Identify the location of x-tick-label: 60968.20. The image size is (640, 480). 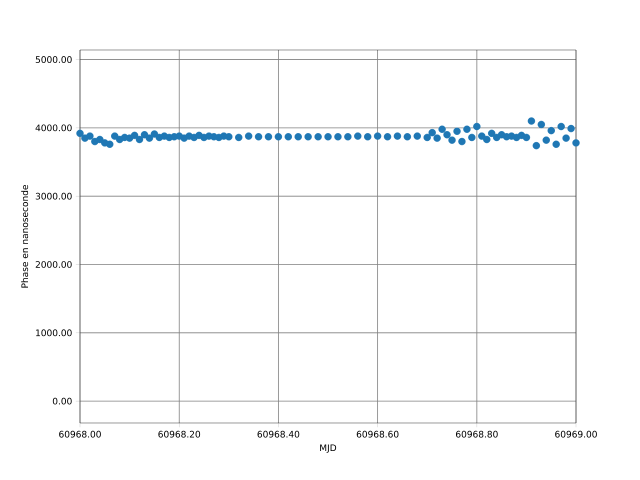
(179, 434).